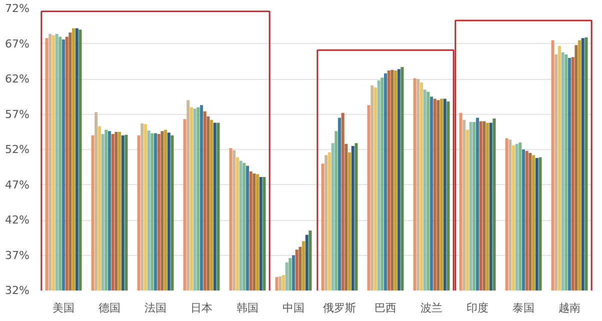  I want to click on x-tick-label: 波兰, so click(431, 308).